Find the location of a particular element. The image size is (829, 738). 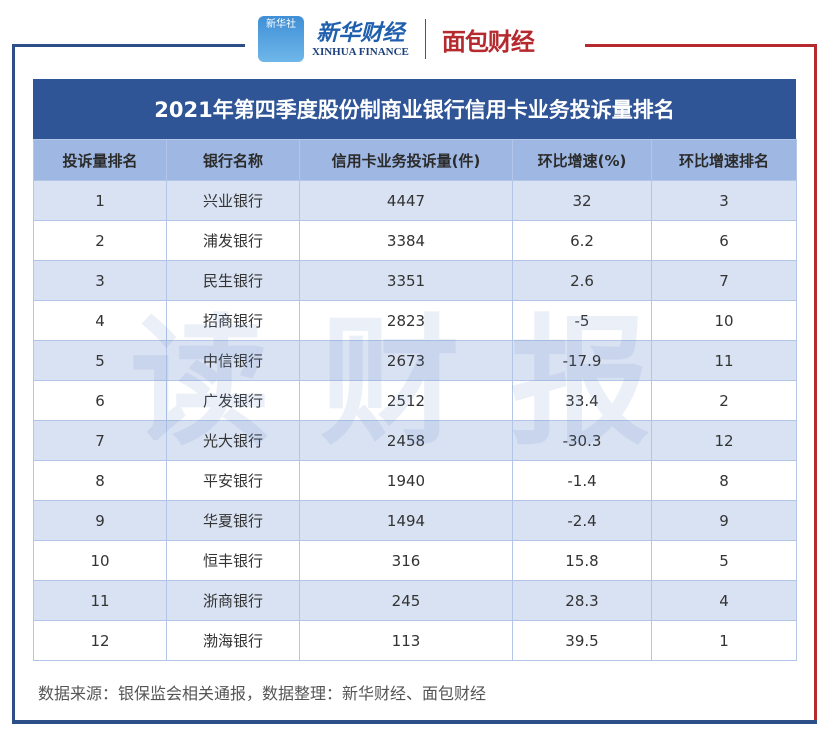

table-cell: -30.3 is located at coordinates (582, 440).